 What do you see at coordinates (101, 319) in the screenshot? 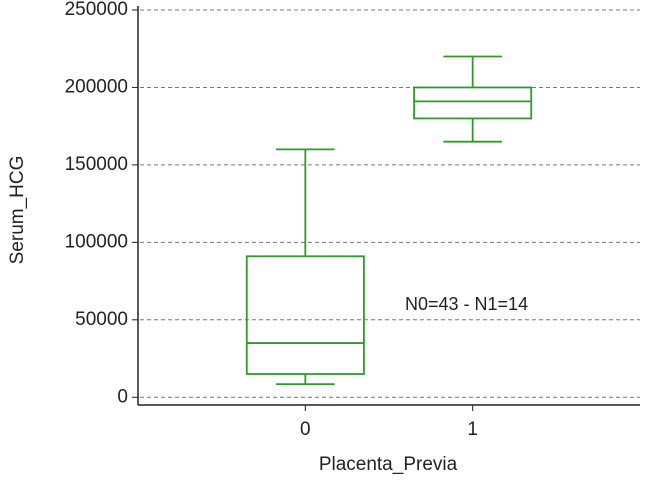
I see `y-tick-label: 50000` at bounding box center [101, 319].